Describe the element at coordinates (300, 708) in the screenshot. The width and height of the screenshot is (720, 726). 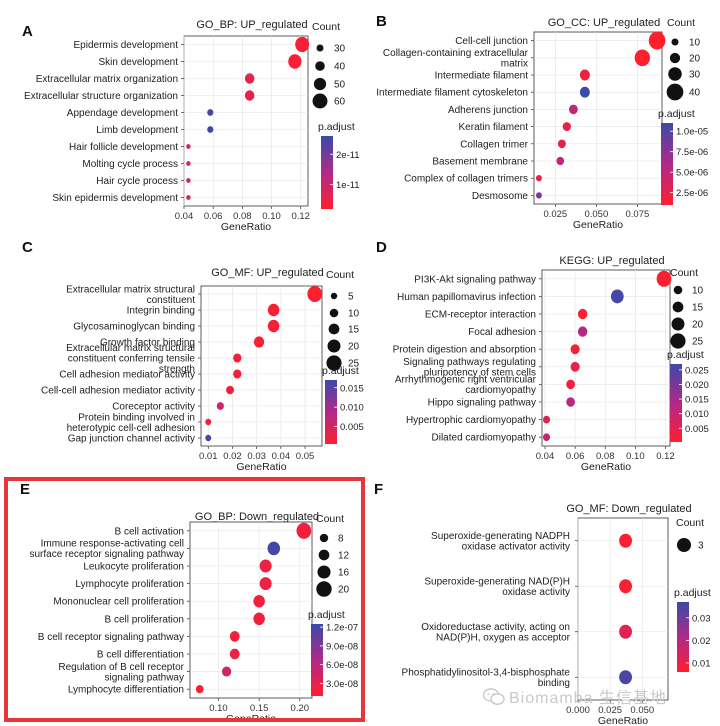
I see `x-tick-label: 0.20` at that location.